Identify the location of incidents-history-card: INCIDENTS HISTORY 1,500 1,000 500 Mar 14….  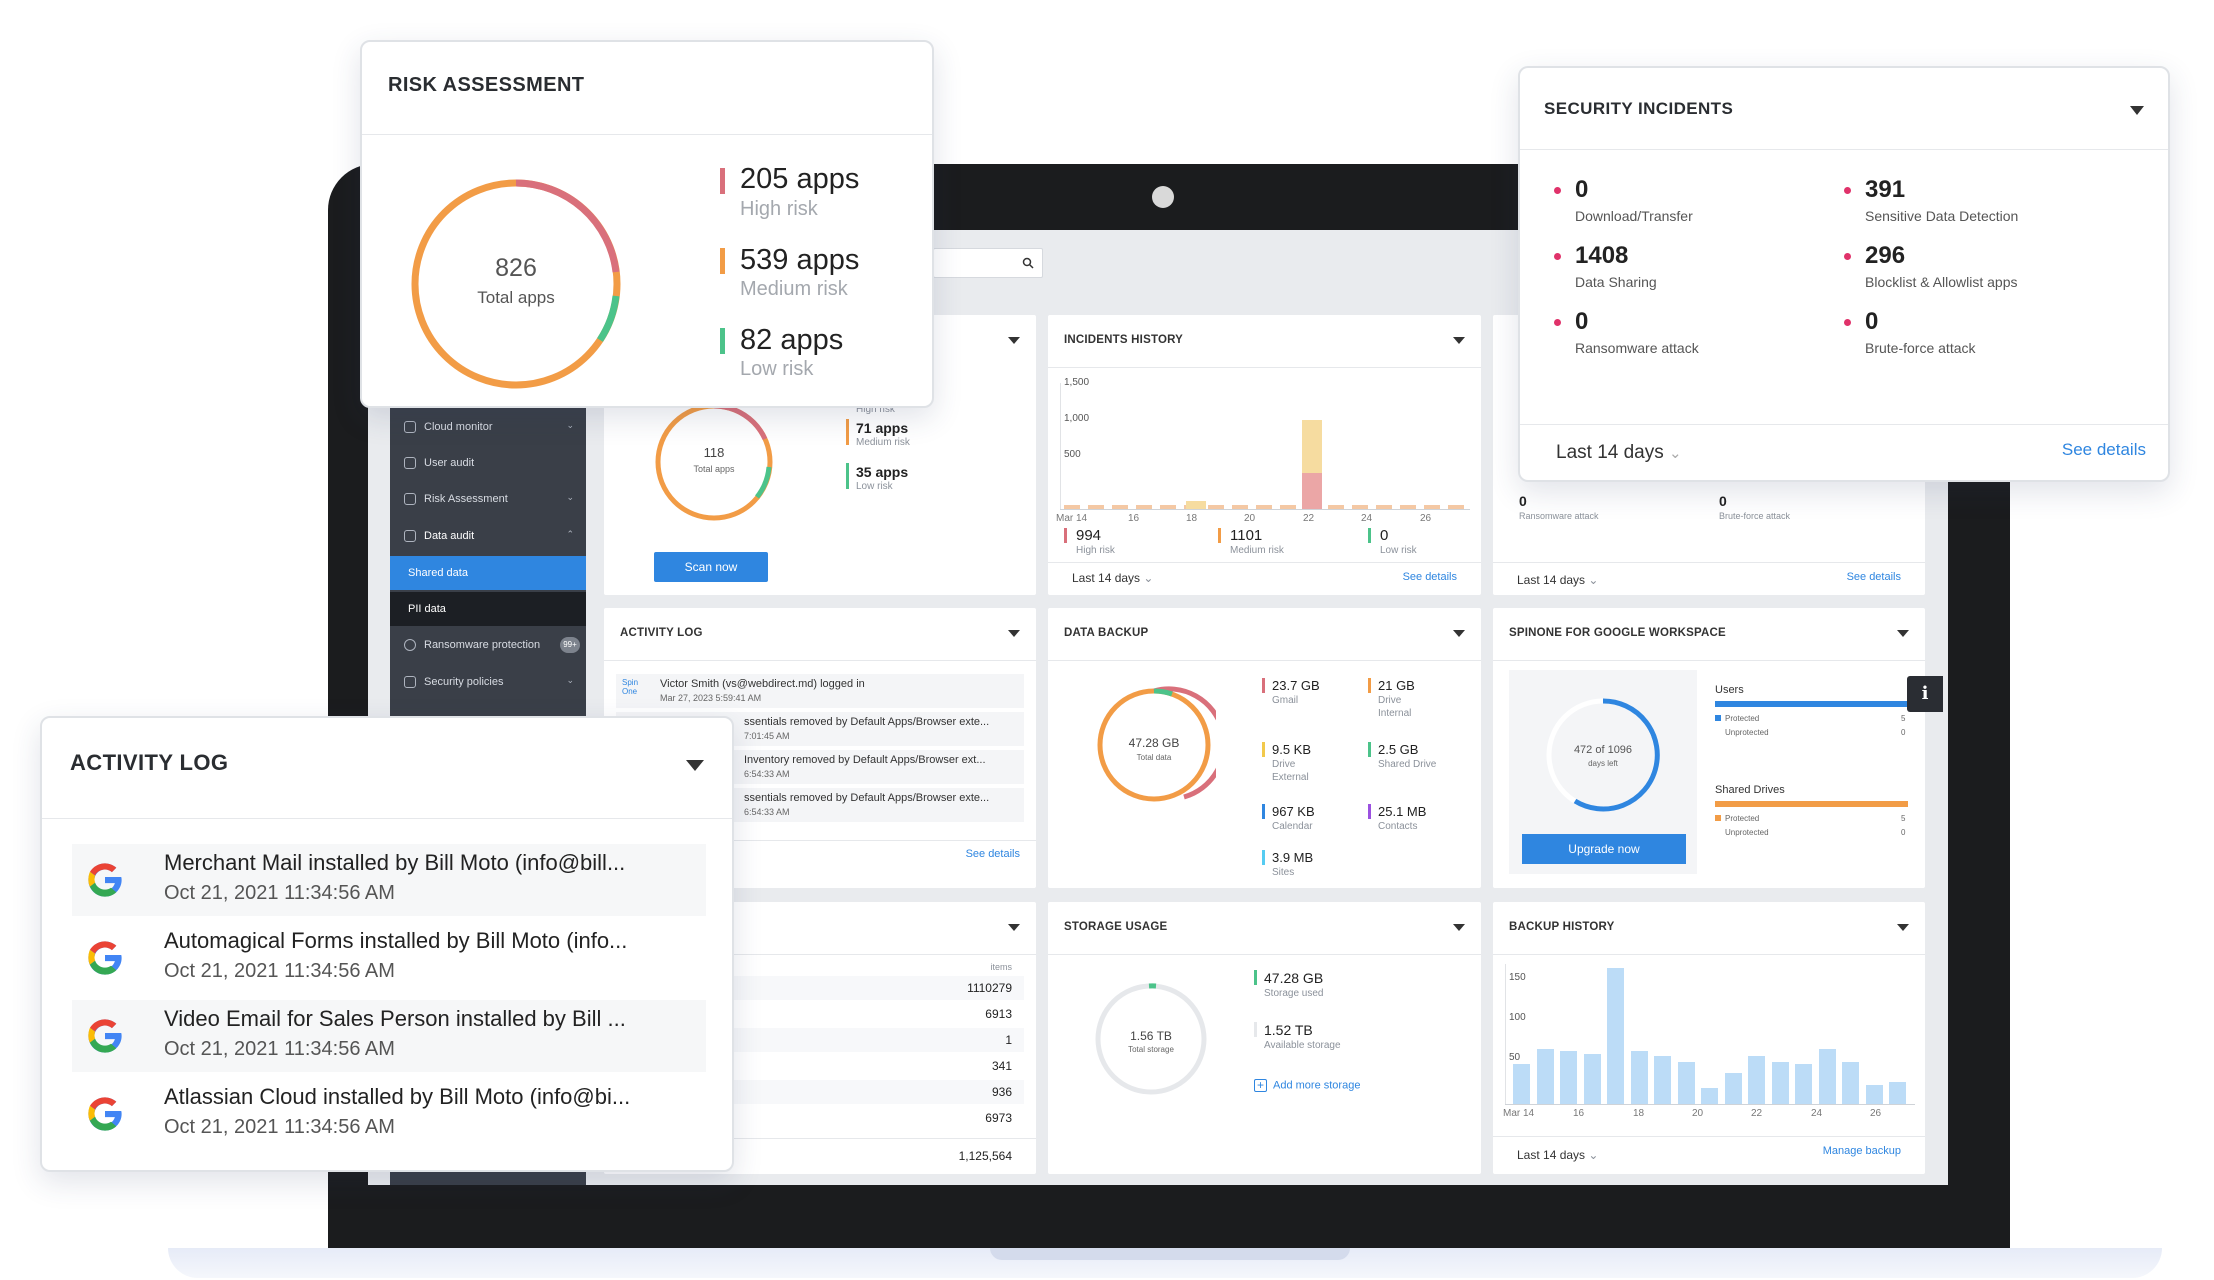
(1264, 455).